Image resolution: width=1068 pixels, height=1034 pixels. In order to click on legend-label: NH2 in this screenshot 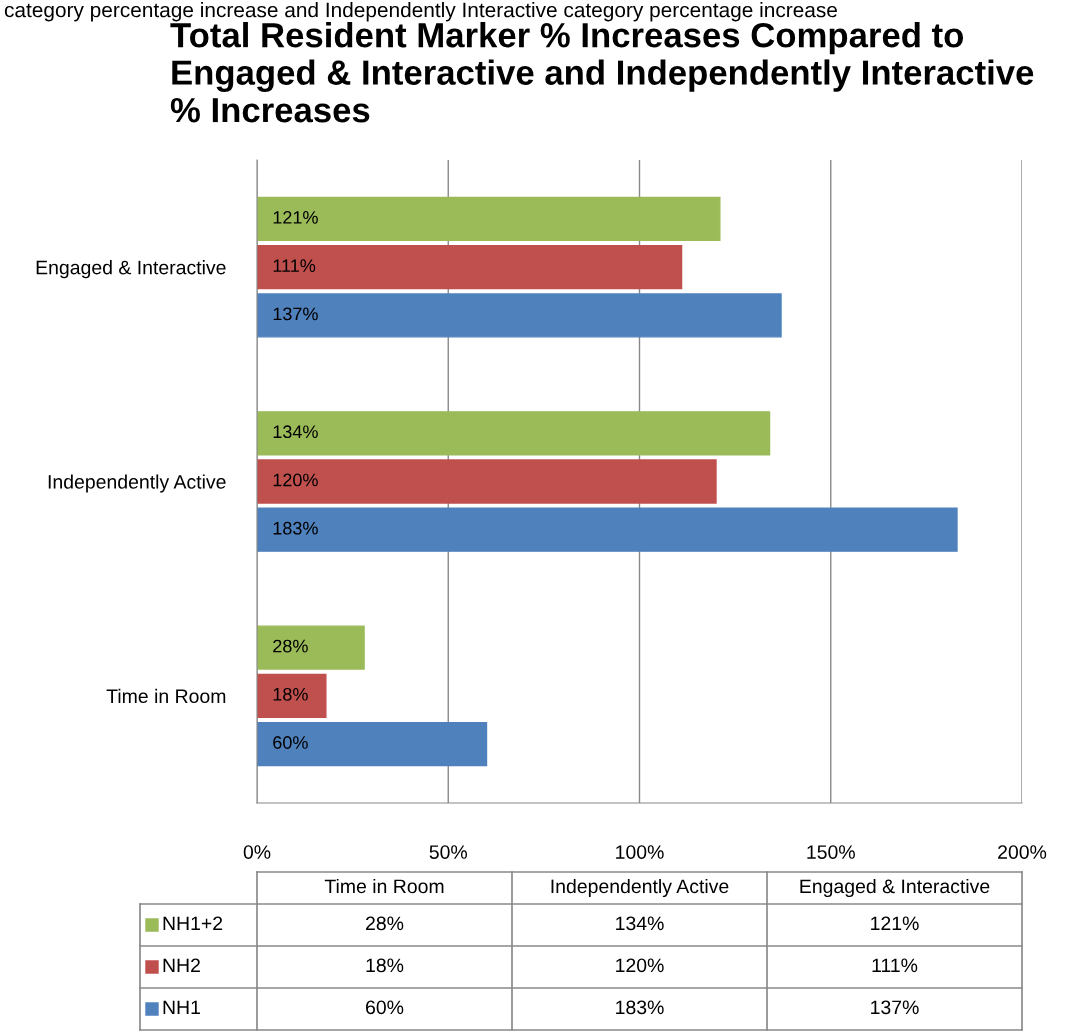, I will do `click(181, 965)`.